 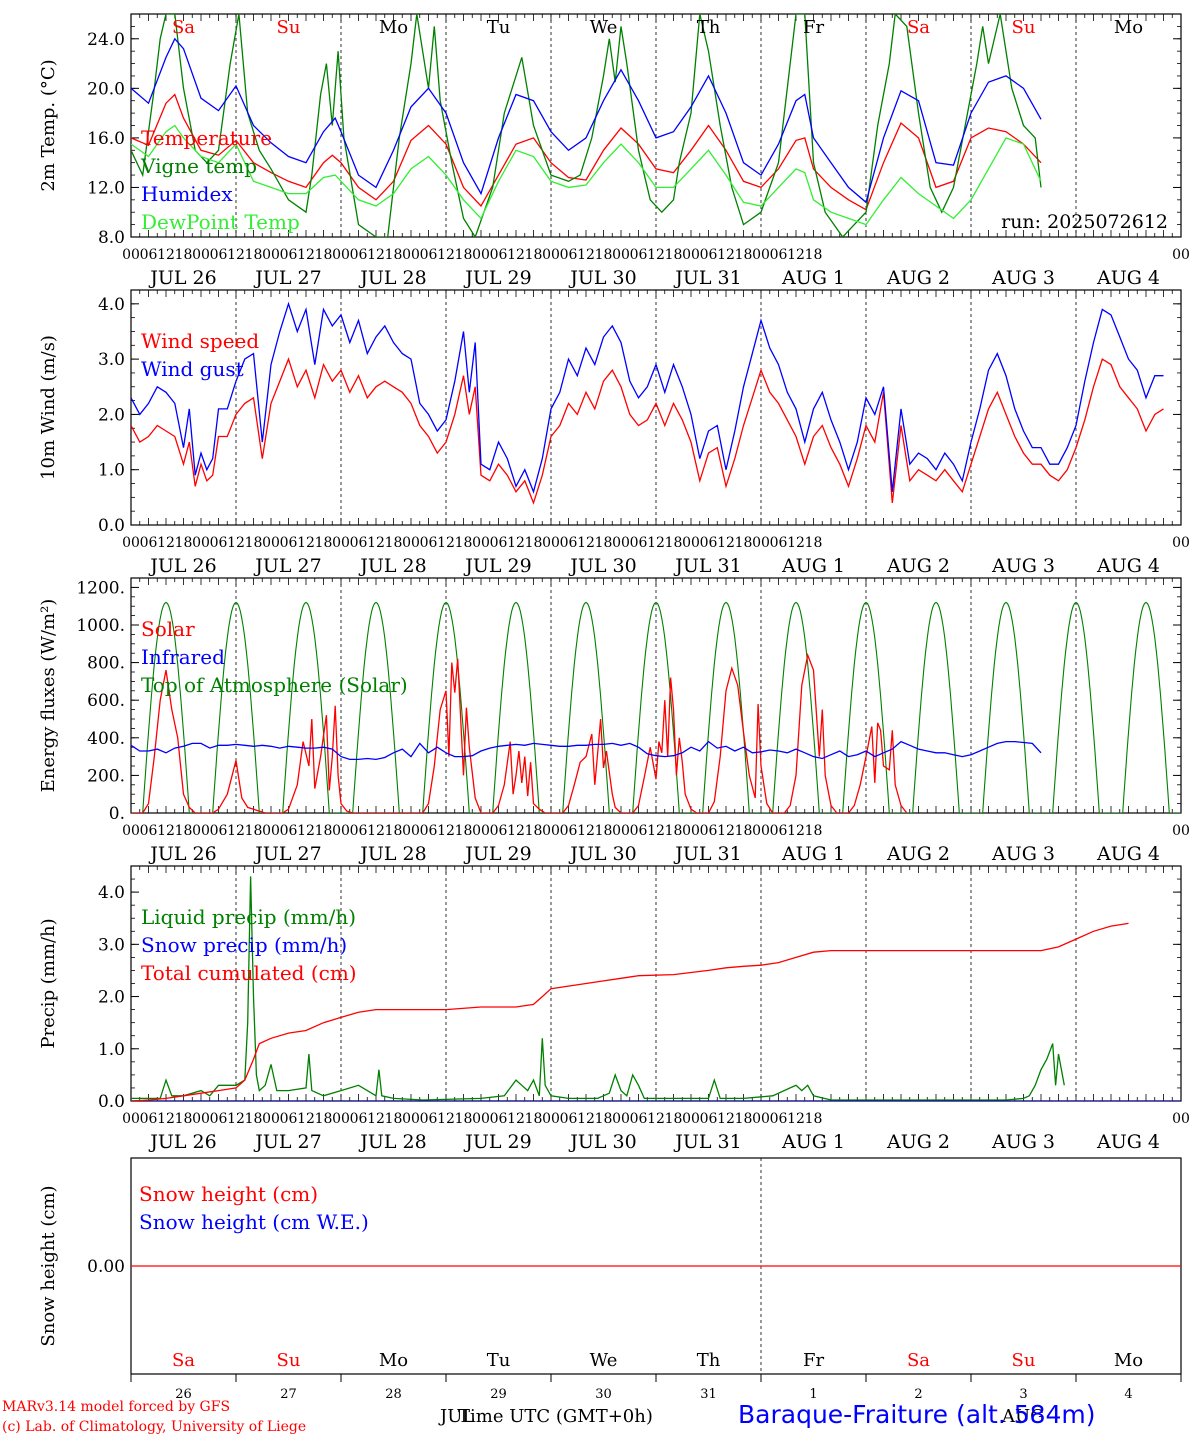 I want to click on legend-entry: Wind gust, so click(x=192, y=369).